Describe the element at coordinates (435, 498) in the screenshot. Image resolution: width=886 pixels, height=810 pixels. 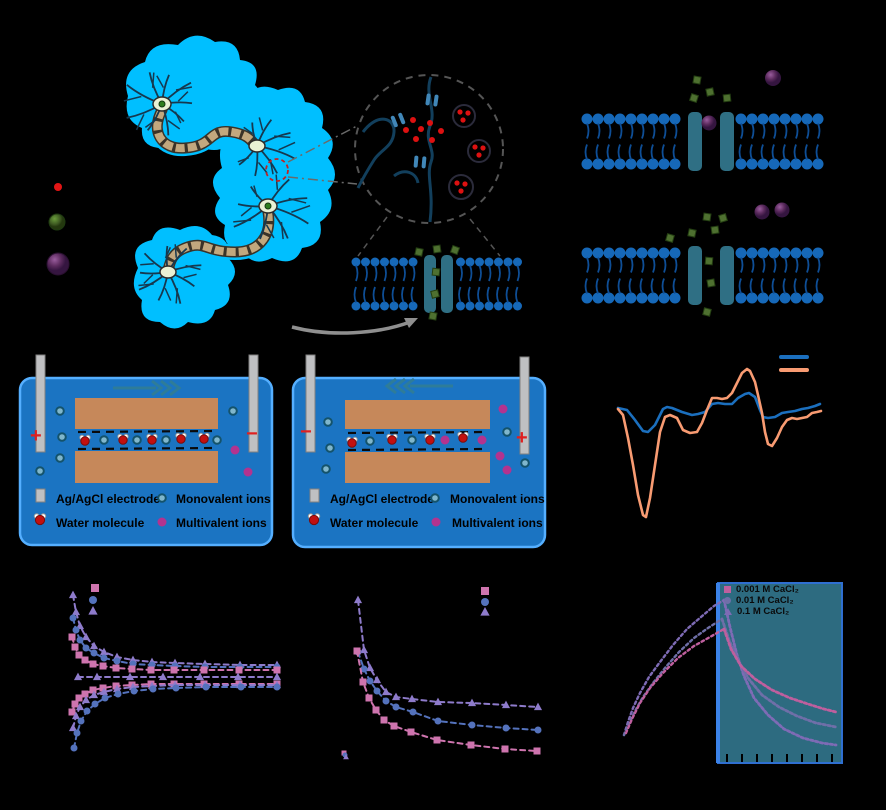
I see `monovalent-legend-icon` at that location.